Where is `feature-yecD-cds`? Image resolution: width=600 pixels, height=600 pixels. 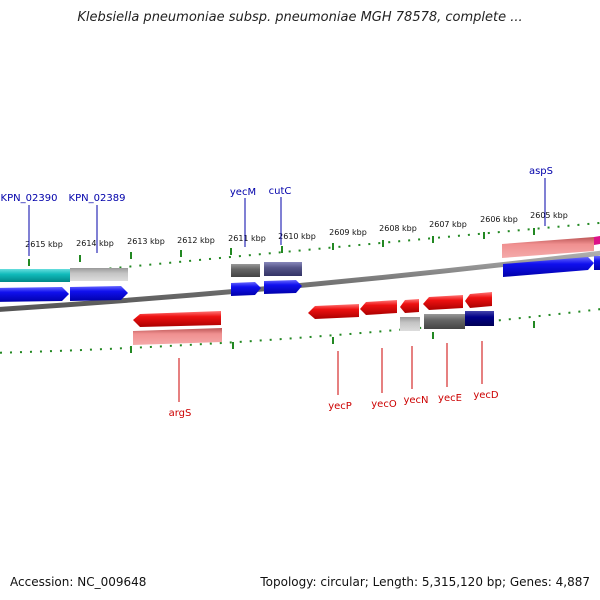
feature-yecD-cds is located at coordinates (478, 300).